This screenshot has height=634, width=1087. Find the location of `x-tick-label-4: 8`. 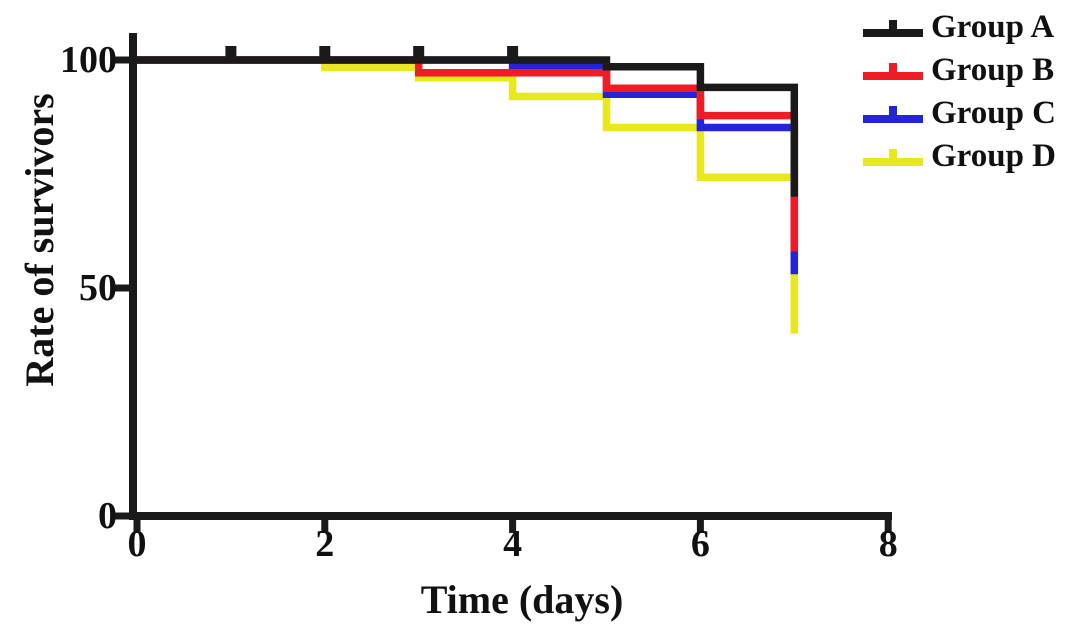

x-tick-label-4: 8 is located at coordinates (888, 544).